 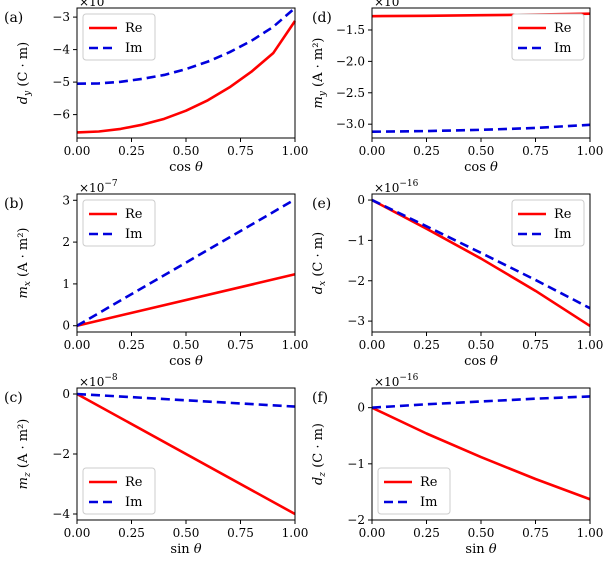 What do you see at coordinates (28, 283) in the screenshot?
I see `y-label-subscript: x` at bounding box center [28, 283].